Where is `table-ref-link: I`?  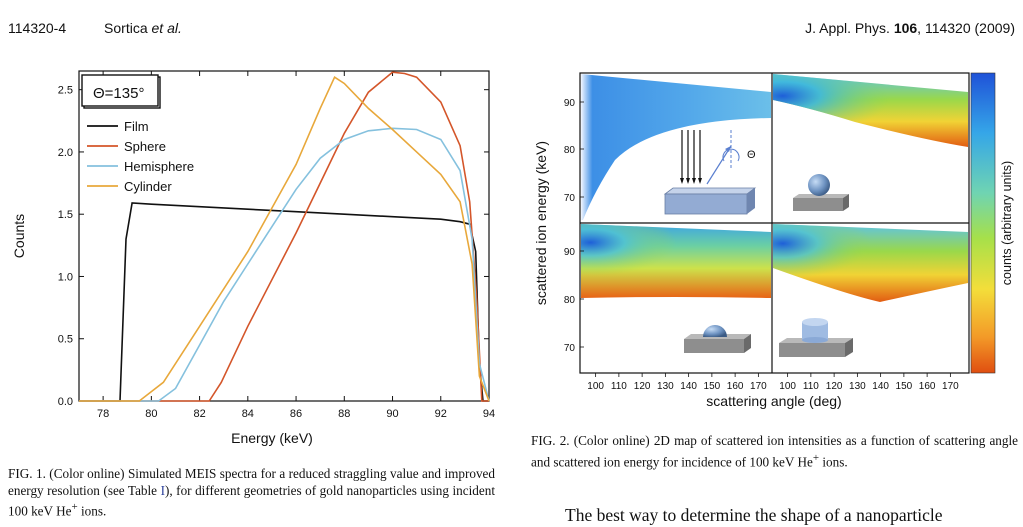 table-ref-link: I is located at coordinates (162, 490).